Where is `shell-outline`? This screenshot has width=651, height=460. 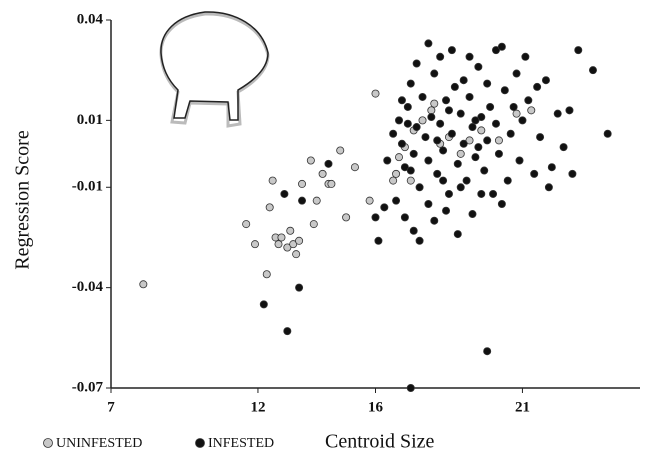
shell-outline is located at coordinates (214, 66).